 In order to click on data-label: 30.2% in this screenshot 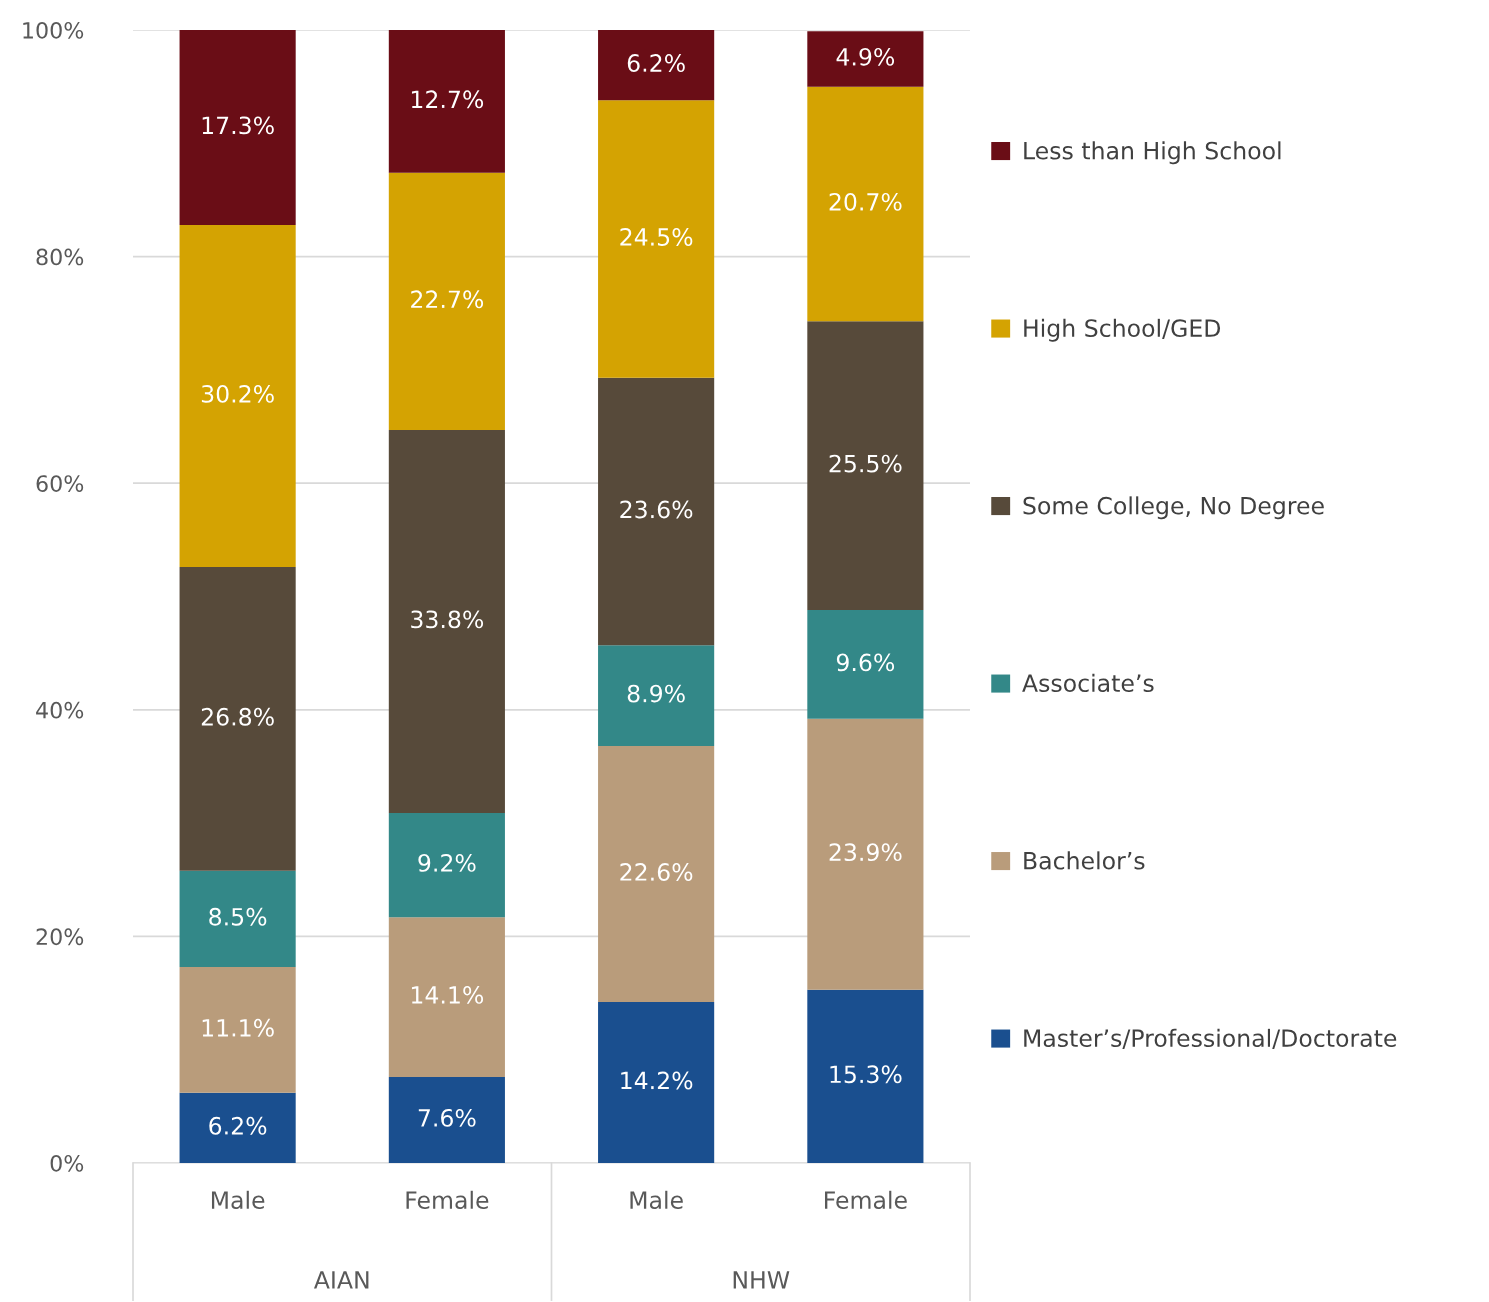, I will do `click(237, 393)`.